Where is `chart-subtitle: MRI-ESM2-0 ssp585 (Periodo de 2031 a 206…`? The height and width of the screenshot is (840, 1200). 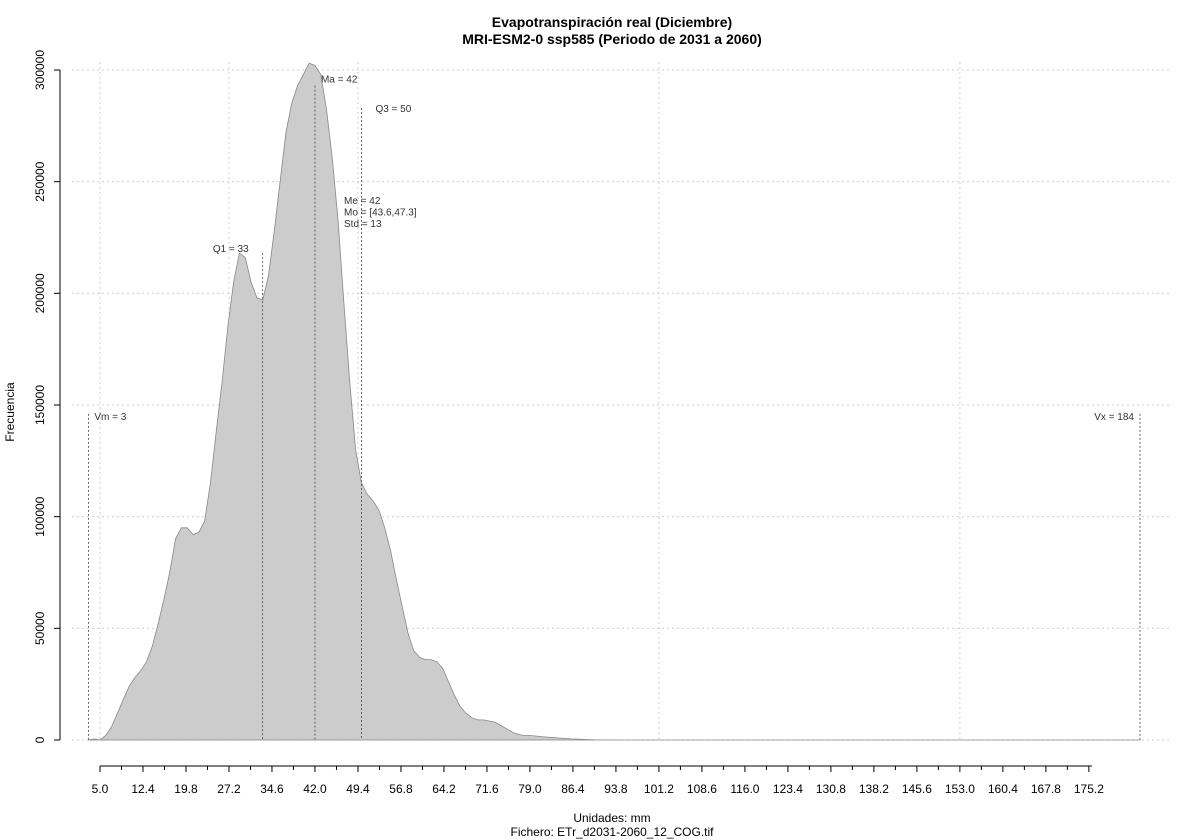
chart-subtitle: MRI-ESM2-0 ssp585 (Periodo de 2031 a 206… is located at coordinates (612, 39).